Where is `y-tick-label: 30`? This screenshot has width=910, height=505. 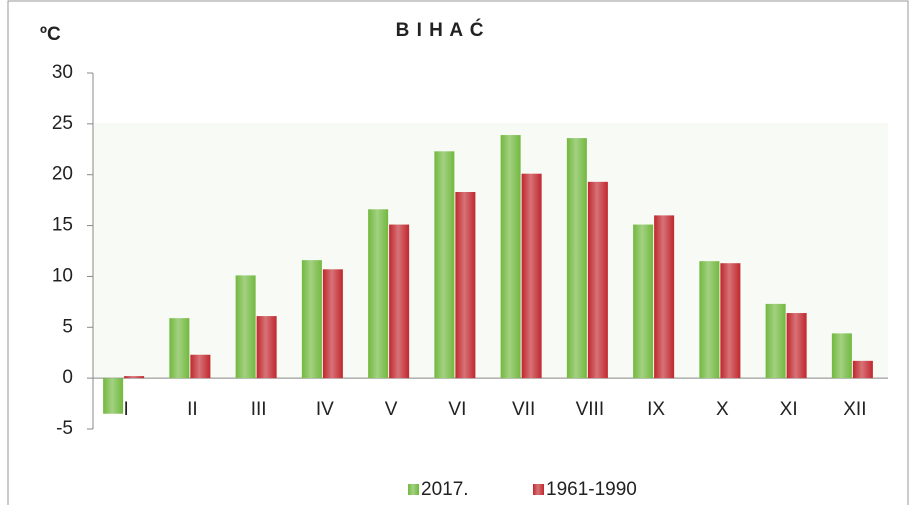 y-tick-label: 30 is located at coordinates (62, 72).